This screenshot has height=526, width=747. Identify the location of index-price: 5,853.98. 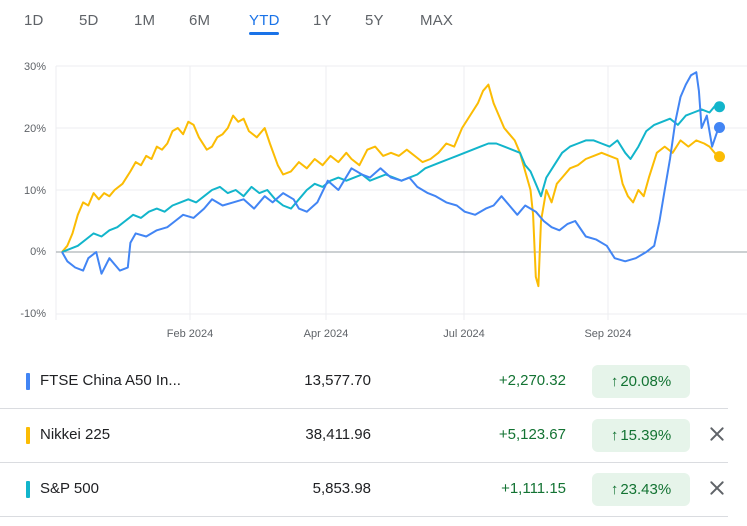
(341, 488).